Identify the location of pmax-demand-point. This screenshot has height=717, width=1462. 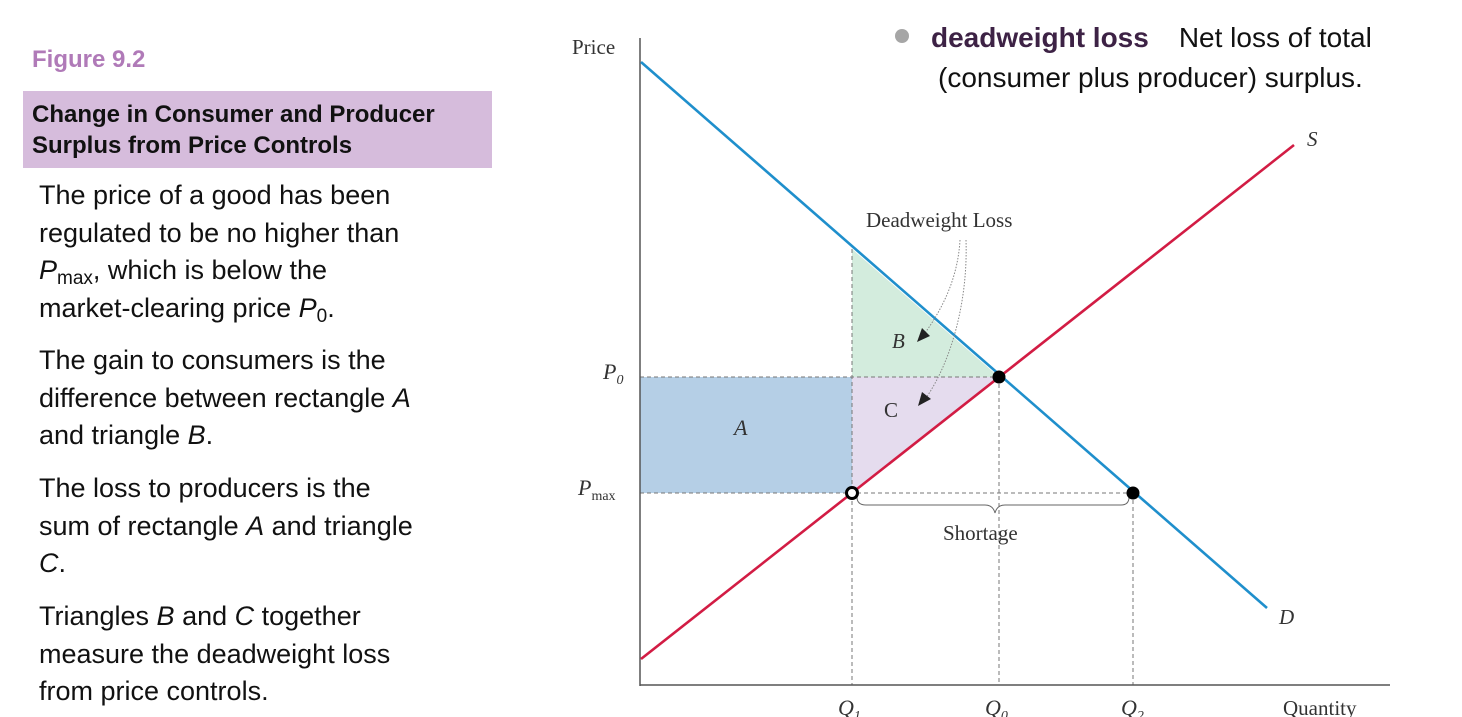
(1133, 493).